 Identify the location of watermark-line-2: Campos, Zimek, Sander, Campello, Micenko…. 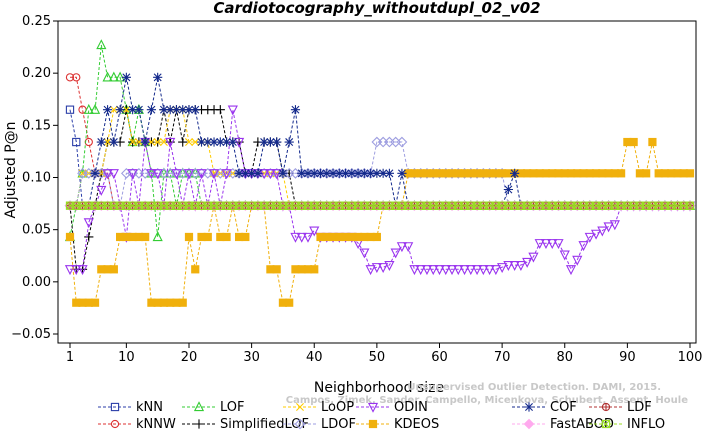
(487, 400).